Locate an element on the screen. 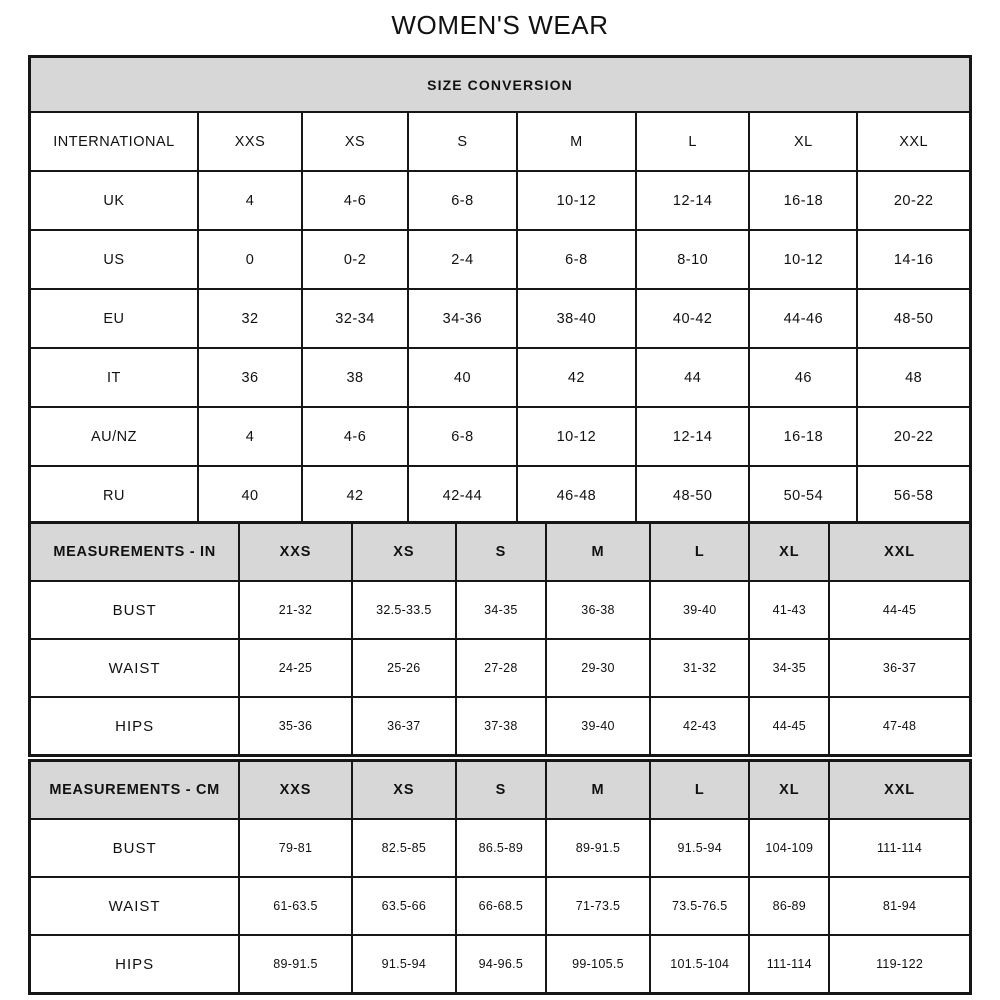 This screenshot has width=1000, height=1000. cell: 56-58 is located at coordinates (912, 494).